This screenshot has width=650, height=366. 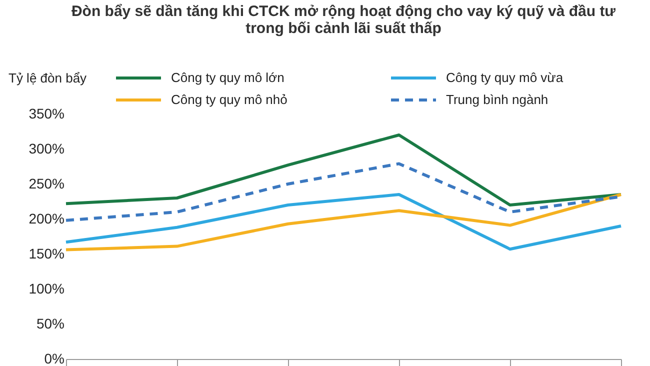 I want to click on y-tick-label: 50%, so click(x=50, y=324).